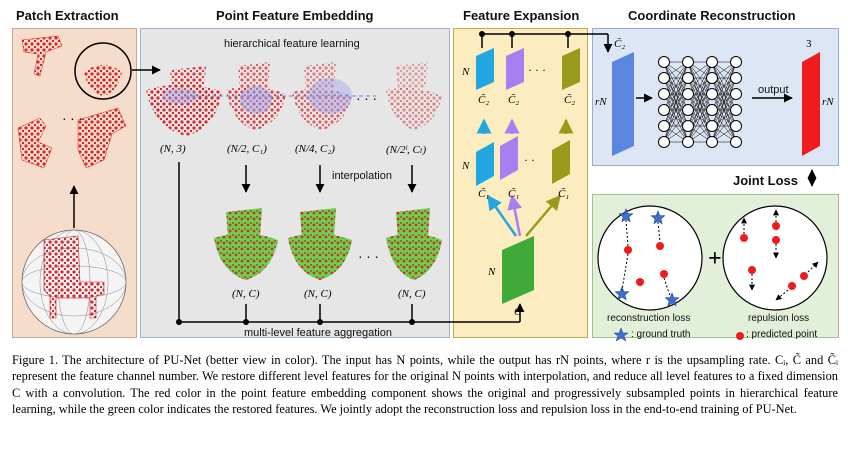  Describe the element at coordinates (295, 15) in the screenshot. I see `title-point-feature-embedding: Point Feature Embedding` at that location.